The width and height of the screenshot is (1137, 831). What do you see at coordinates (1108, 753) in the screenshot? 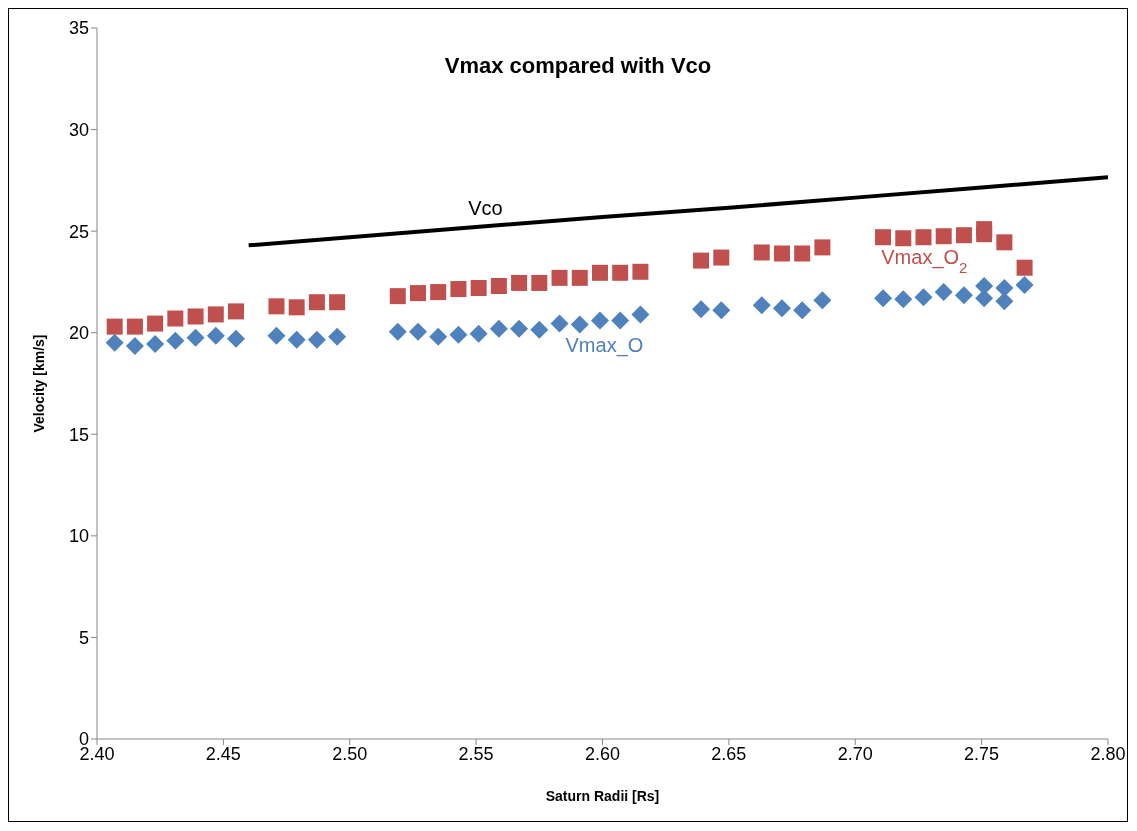
I see `x-tick-label: 2.80` at bounding box center [1108, 753].